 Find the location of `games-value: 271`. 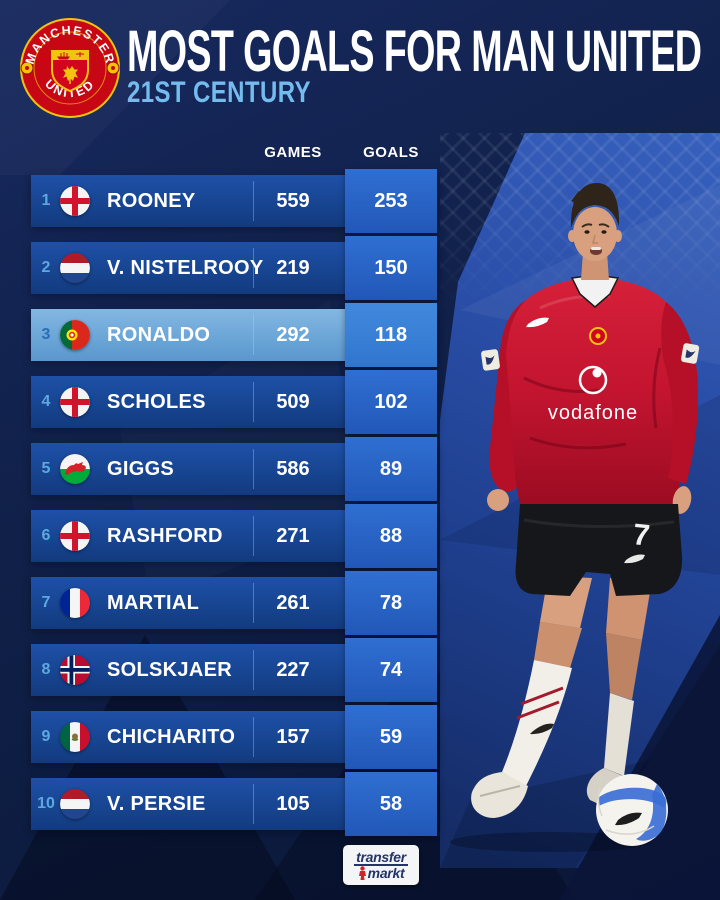

games-value: 271 is located at coordinates (293, 536).